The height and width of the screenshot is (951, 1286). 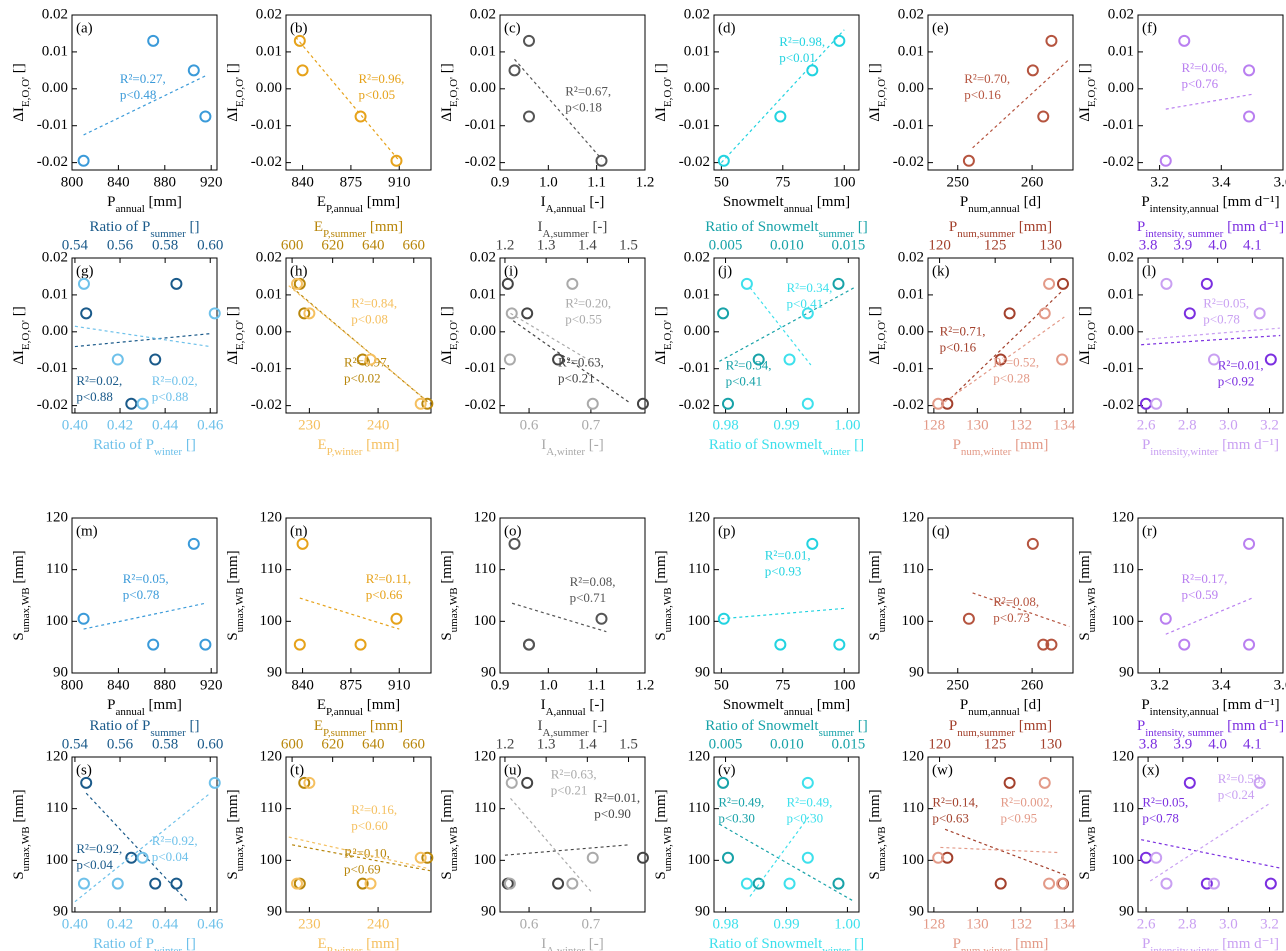 What do you see at coordinates (612, 813) in the screenshot?
I see `fit-annotation: p<0.90` at bounding box center [612, 813].